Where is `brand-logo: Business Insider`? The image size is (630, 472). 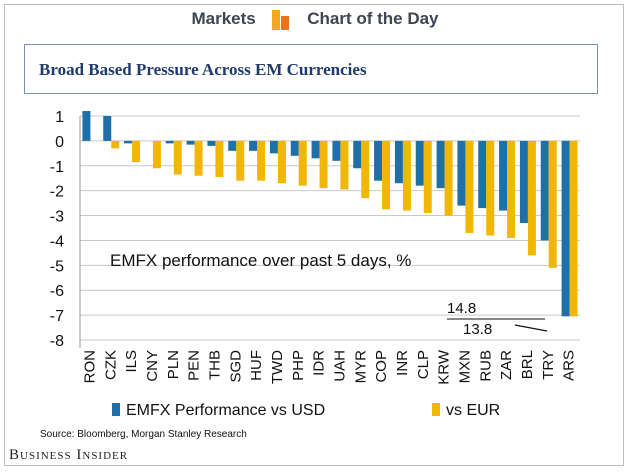 brand-logo: Business Insider is located at coordinates (69, 455).